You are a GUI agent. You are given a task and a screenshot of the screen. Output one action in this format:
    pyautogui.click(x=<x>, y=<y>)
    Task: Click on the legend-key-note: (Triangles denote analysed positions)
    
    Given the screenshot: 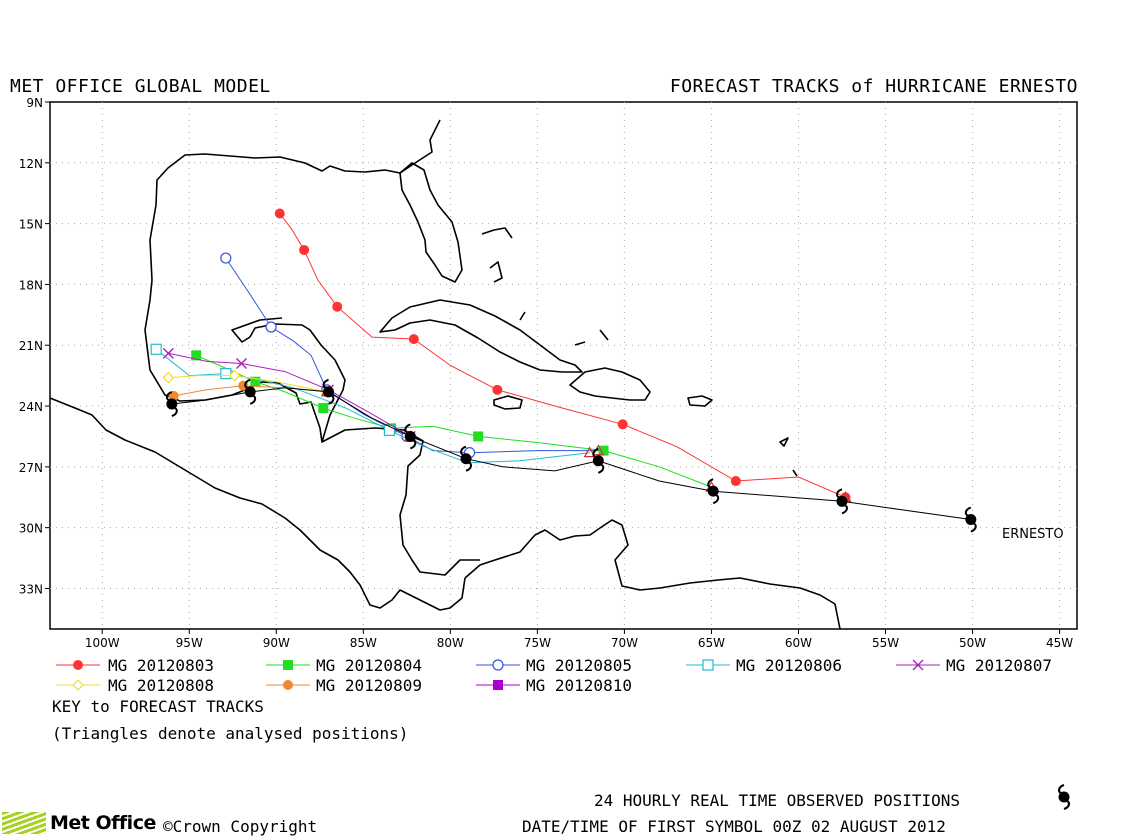 What is the action you would take?
    pyautogui.click(x=230, y=733)
    